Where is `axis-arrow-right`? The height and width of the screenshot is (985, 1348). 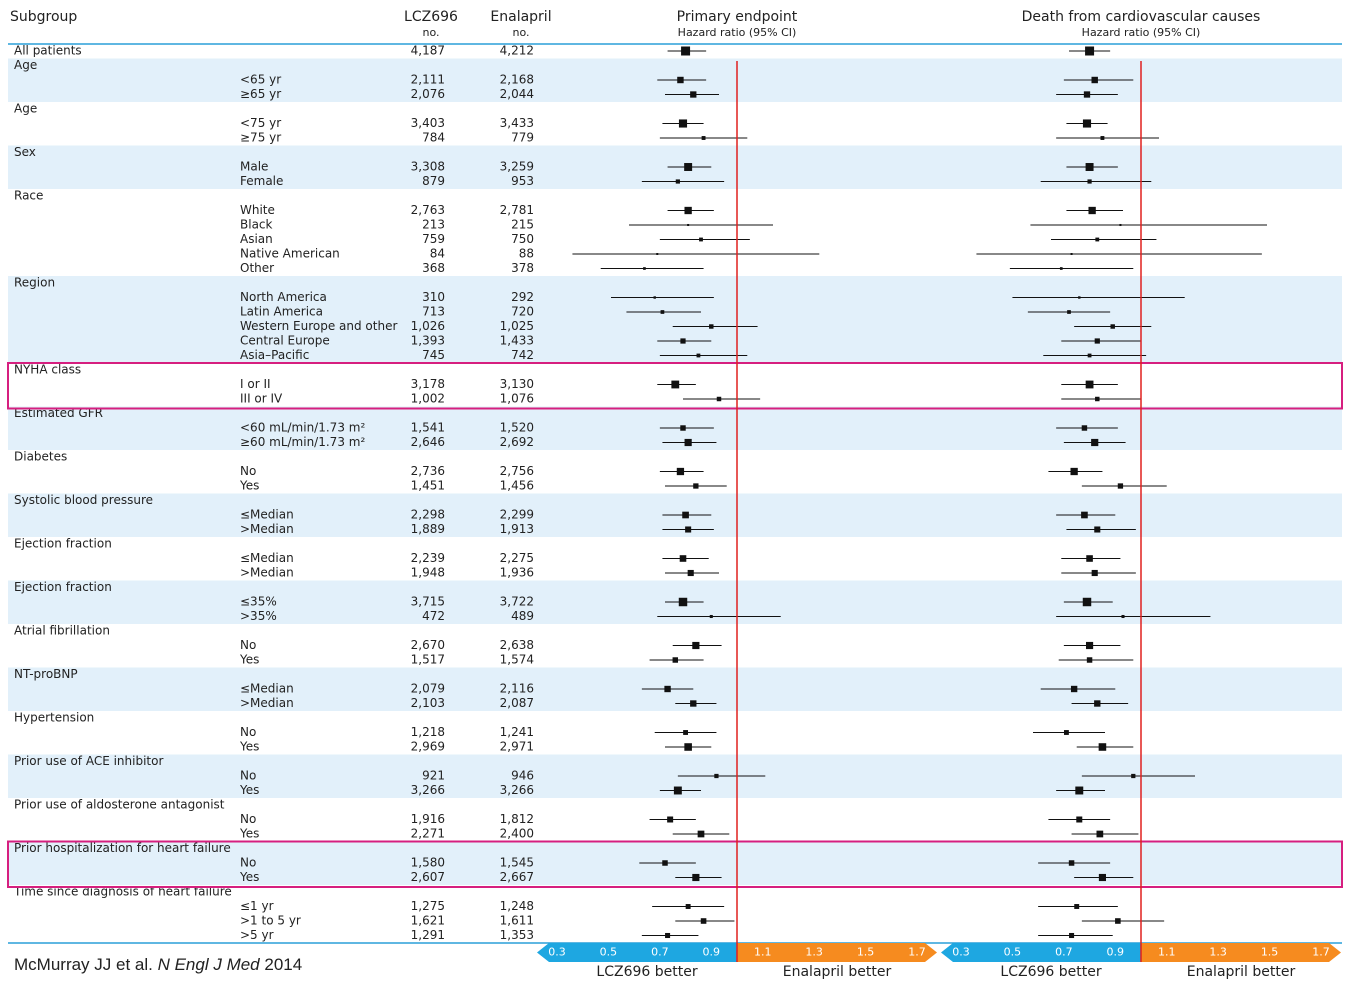 axis-arrow-right is located at coordinates (1241, 952).